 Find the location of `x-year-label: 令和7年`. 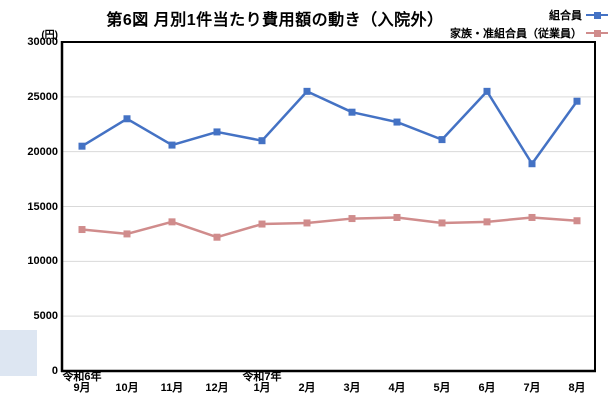

x-year-label: 令和7年 is located at coordinates (262, 377).